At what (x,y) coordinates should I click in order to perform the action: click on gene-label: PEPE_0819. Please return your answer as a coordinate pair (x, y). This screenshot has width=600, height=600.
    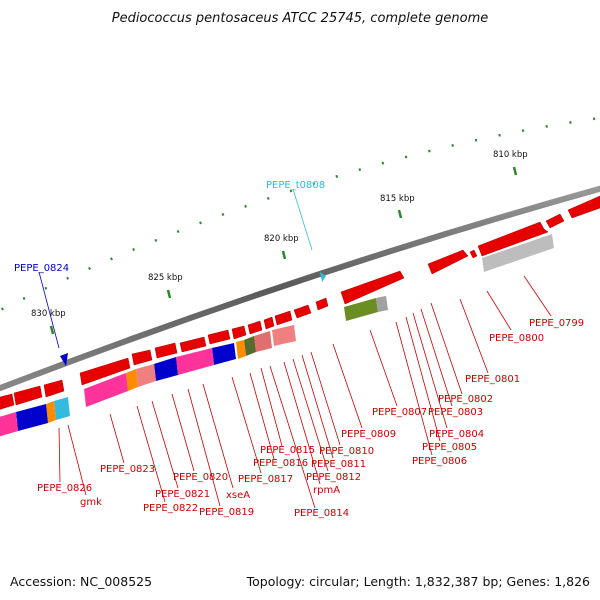
    Looking at the image, I should click on (226, 512).